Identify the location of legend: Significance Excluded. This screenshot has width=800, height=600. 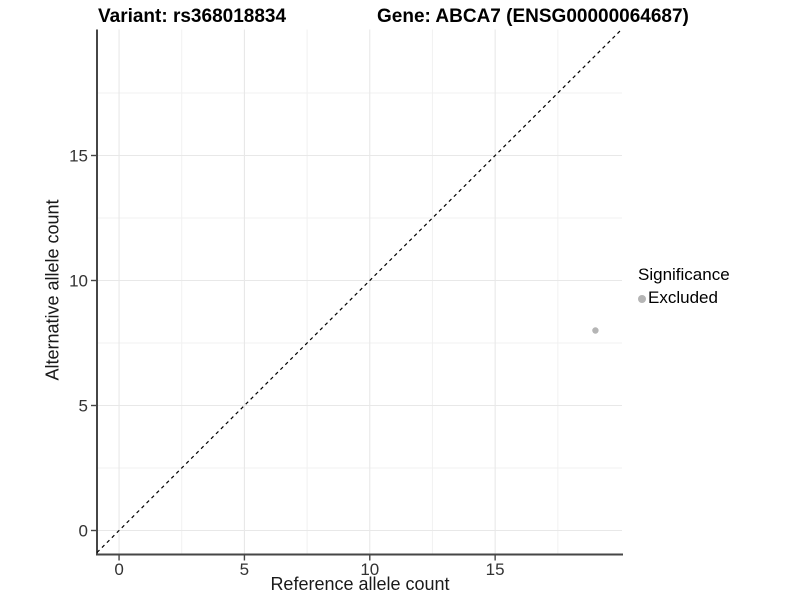
(684, 287).